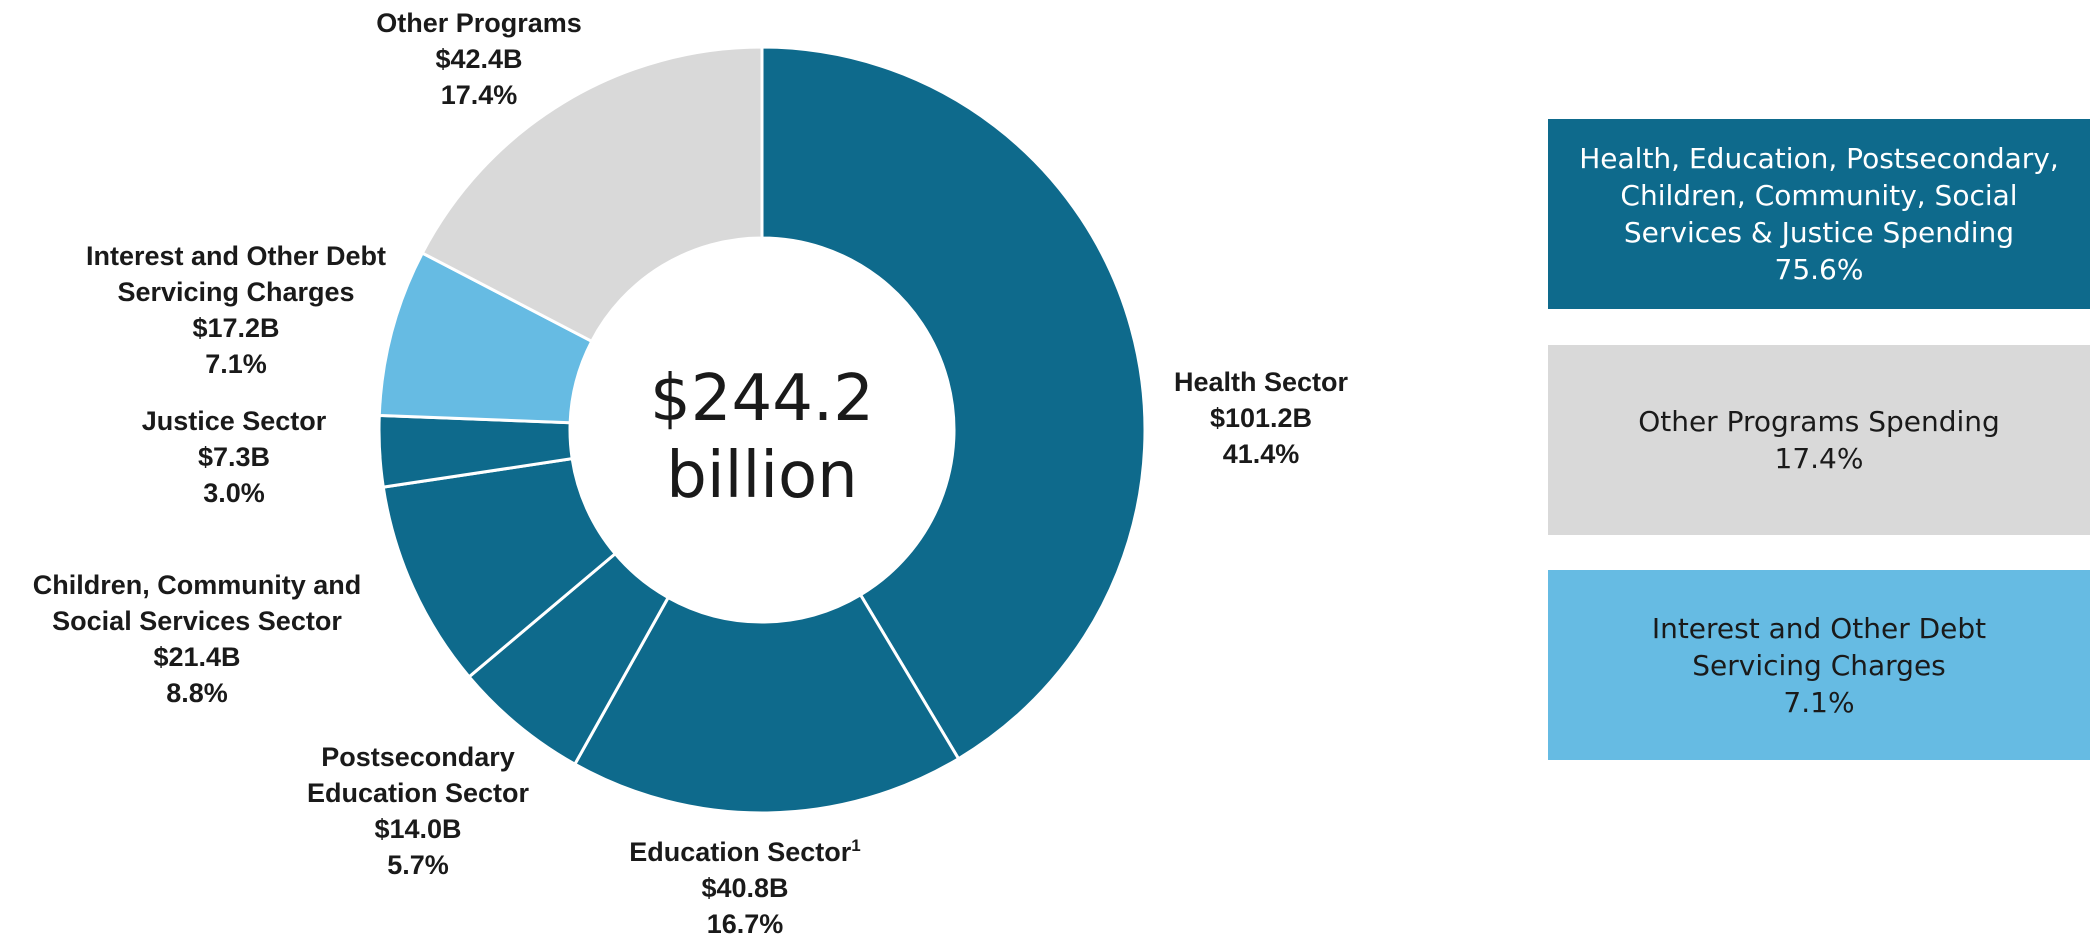 The width and height of the screenshot is (2095, 939). Describe the element at coordinates (744, 888) in the screenshot. I see `label-education-sector-amount: $40.8B` at that location.